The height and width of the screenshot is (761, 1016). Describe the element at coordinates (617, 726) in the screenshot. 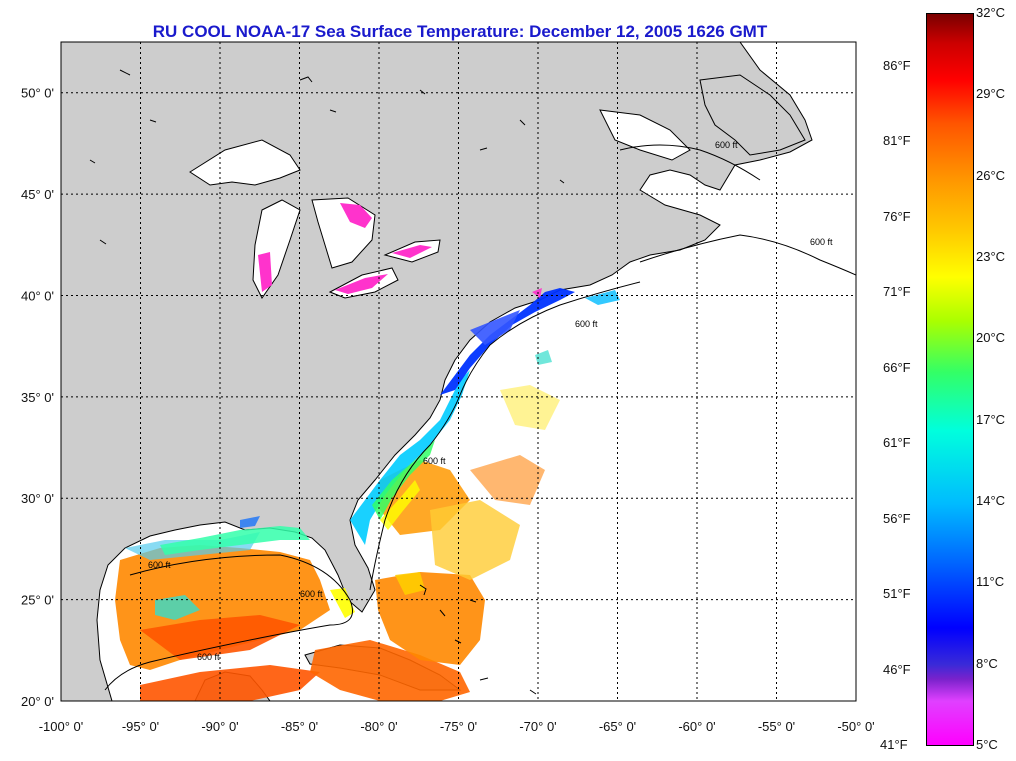

I see `lon-tick-label: -65° 0'` at that location.